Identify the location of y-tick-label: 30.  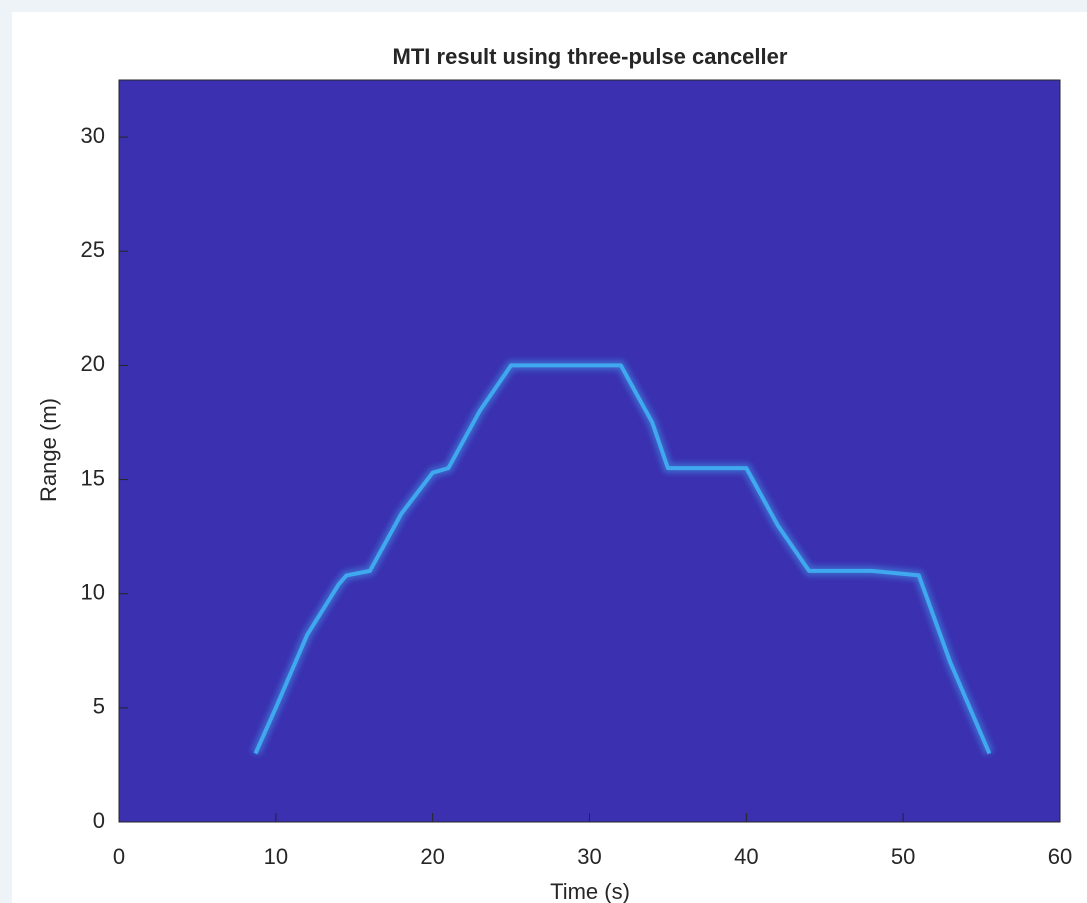
(93, 135).